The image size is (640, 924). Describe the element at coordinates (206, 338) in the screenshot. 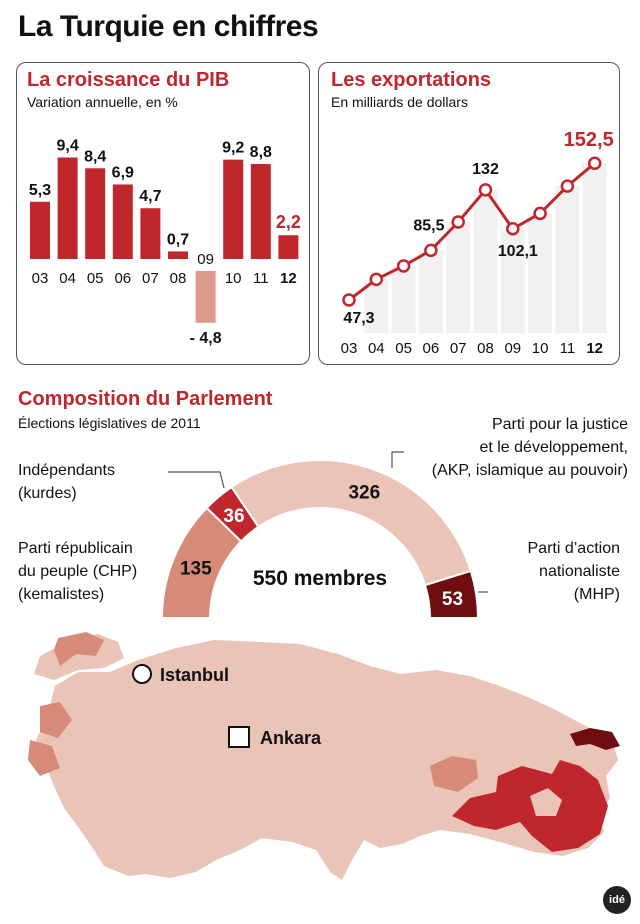

I see `gdp-value-label: - 4,8` at that location.